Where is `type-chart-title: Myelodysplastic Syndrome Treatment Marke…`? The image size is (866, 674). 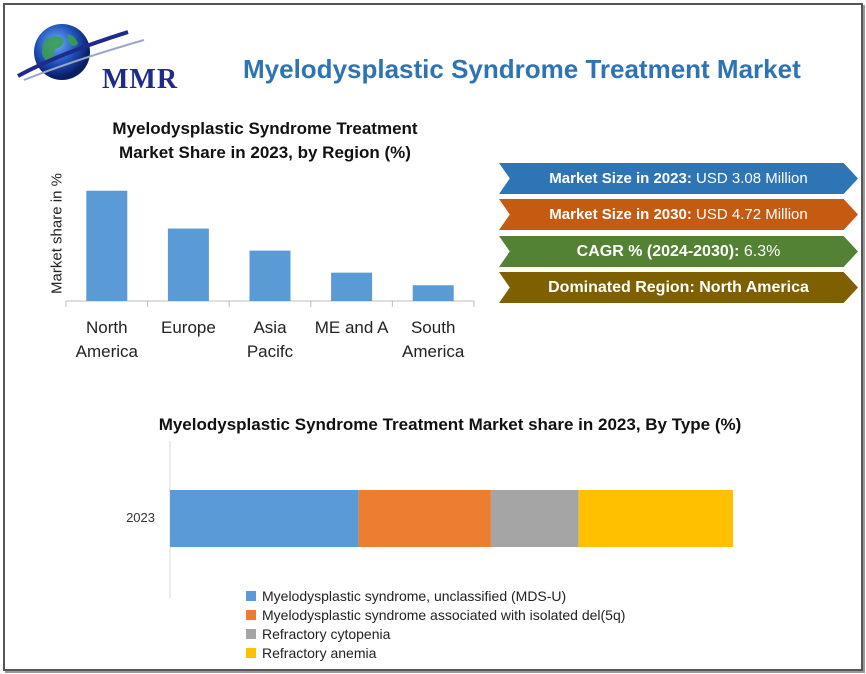
type-chart-title: Myelodysplastic Syndrome Treatment Marke… is located at coordinates (450, 424).